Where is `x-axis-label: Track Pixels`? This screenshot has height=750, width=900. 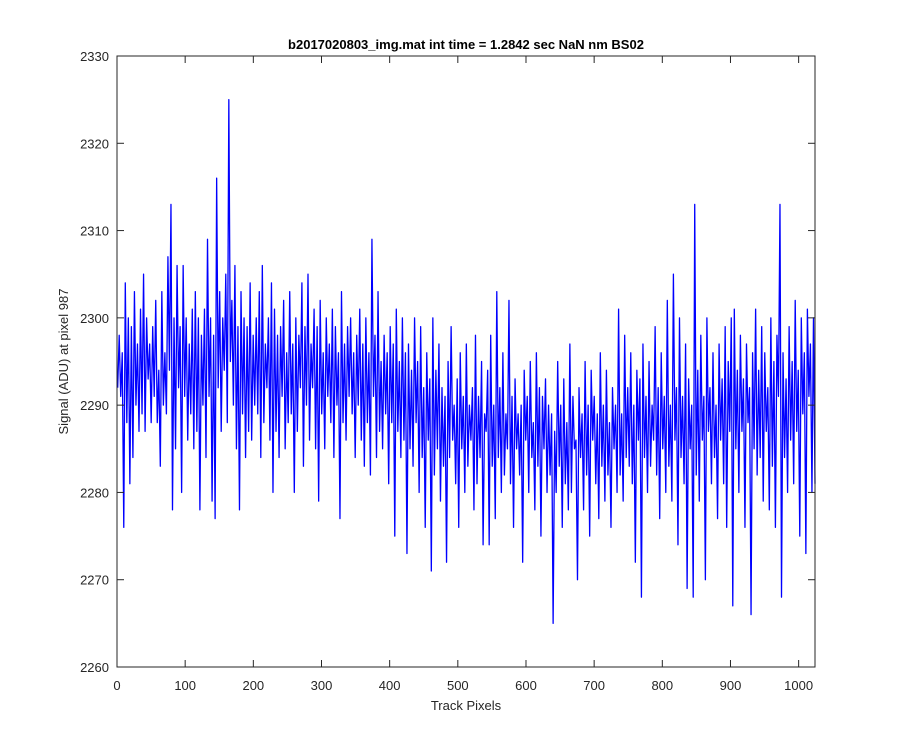 x-axis-label: Track Pixels is located at coordinates (466, 705).